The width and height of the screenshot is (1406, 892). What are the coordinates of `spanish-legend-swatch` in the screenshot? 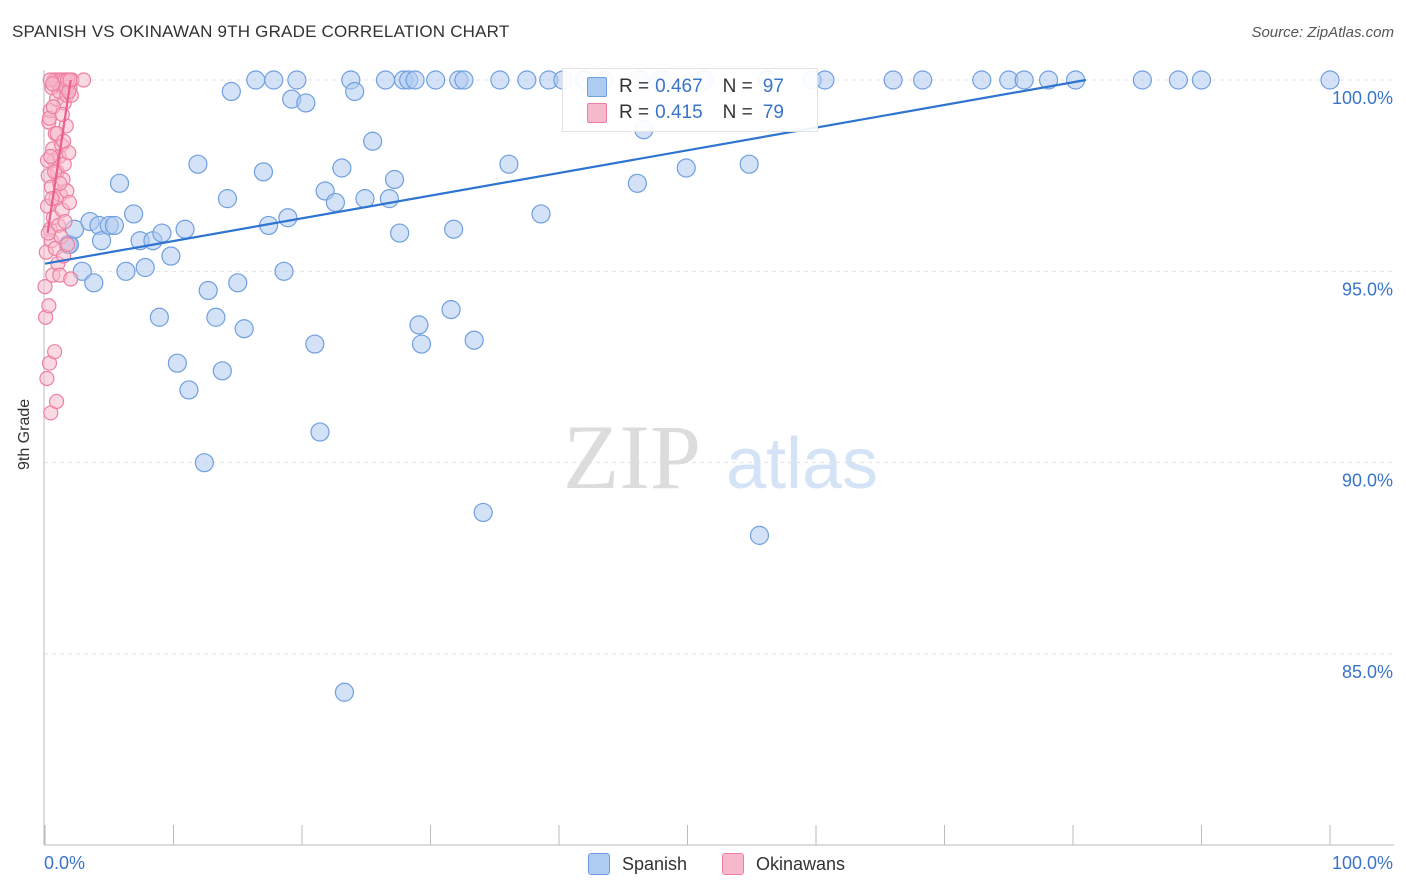 It's located at (599, 864).